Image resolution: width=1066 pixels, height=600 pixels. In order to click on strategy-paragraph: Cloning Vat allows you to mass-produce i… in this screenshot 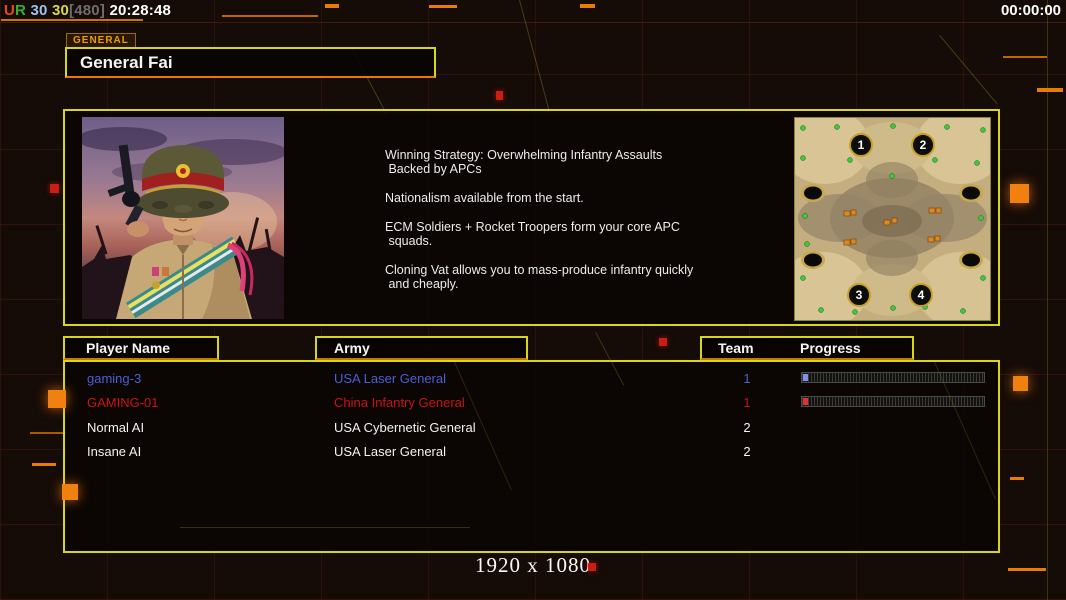, I will do `click(555, 277)`.